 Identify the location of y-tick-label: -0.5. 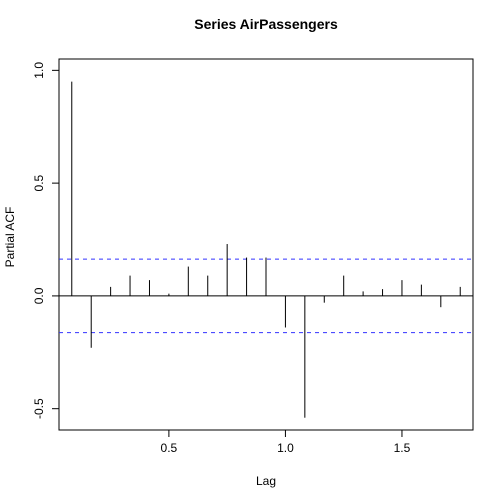
(39, 408).